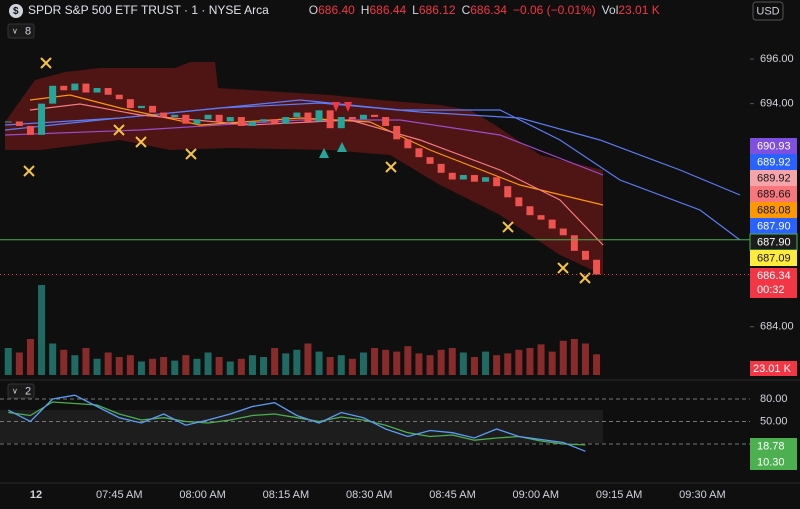 The height and width of the screenshot is (509, 800). I want to click on price-badge-label: 687.09, so click(774, 258).